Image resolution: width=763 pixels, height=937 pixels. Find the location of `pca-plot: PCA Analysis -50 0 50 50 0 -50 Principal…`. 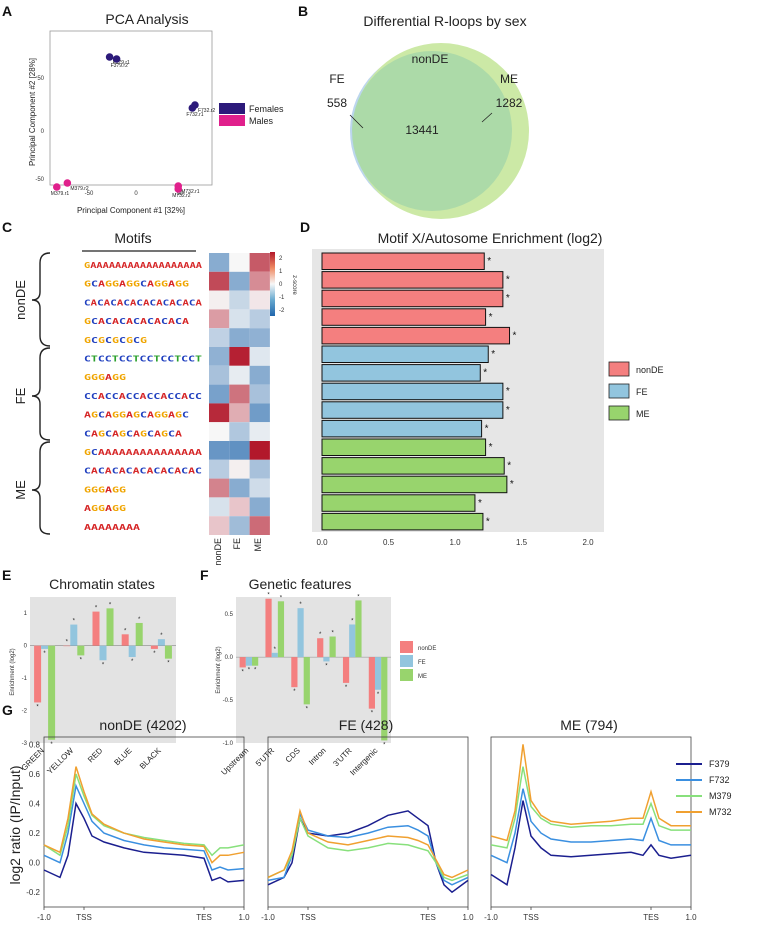

pca-plot: PCA Analysis -50 0 50 50 0 -50 Principal… is located at coordinates (156, 113).